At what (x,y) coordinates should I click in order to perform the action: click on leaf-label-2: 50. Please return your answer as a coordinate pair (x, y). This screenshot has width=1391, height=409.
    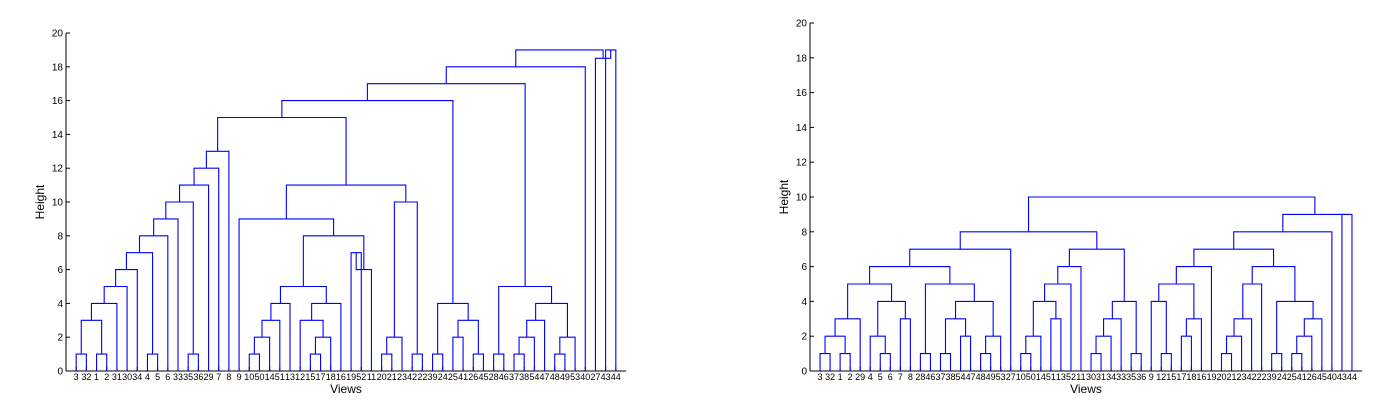
    Looking at the image, I should click on (1031, 377).